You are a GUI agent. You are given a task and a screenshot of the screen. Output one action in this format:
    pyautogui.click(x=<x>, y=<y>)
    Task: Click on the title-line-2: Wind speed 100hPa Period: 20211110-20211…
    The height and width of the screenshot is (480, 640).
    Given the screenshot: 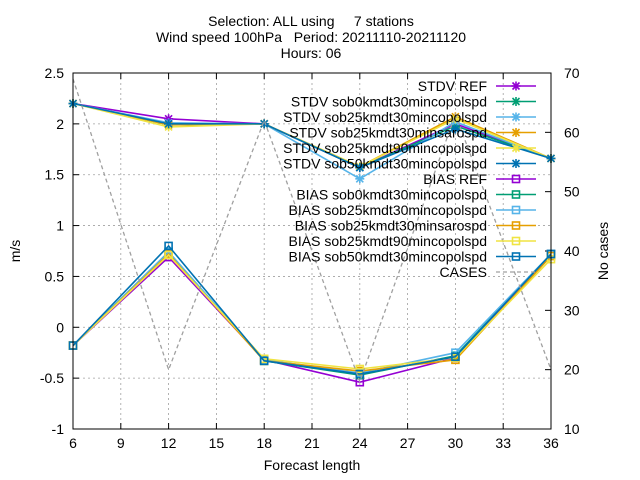 What is the action you would take?
    pyautogui.click(x=311, y=37)
    